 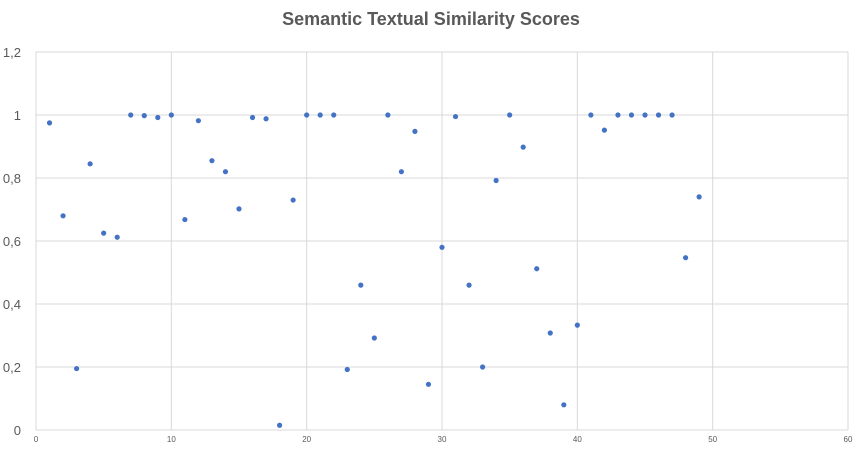 I want to click on y-tick-label: 1, so click(x=17, y=115).